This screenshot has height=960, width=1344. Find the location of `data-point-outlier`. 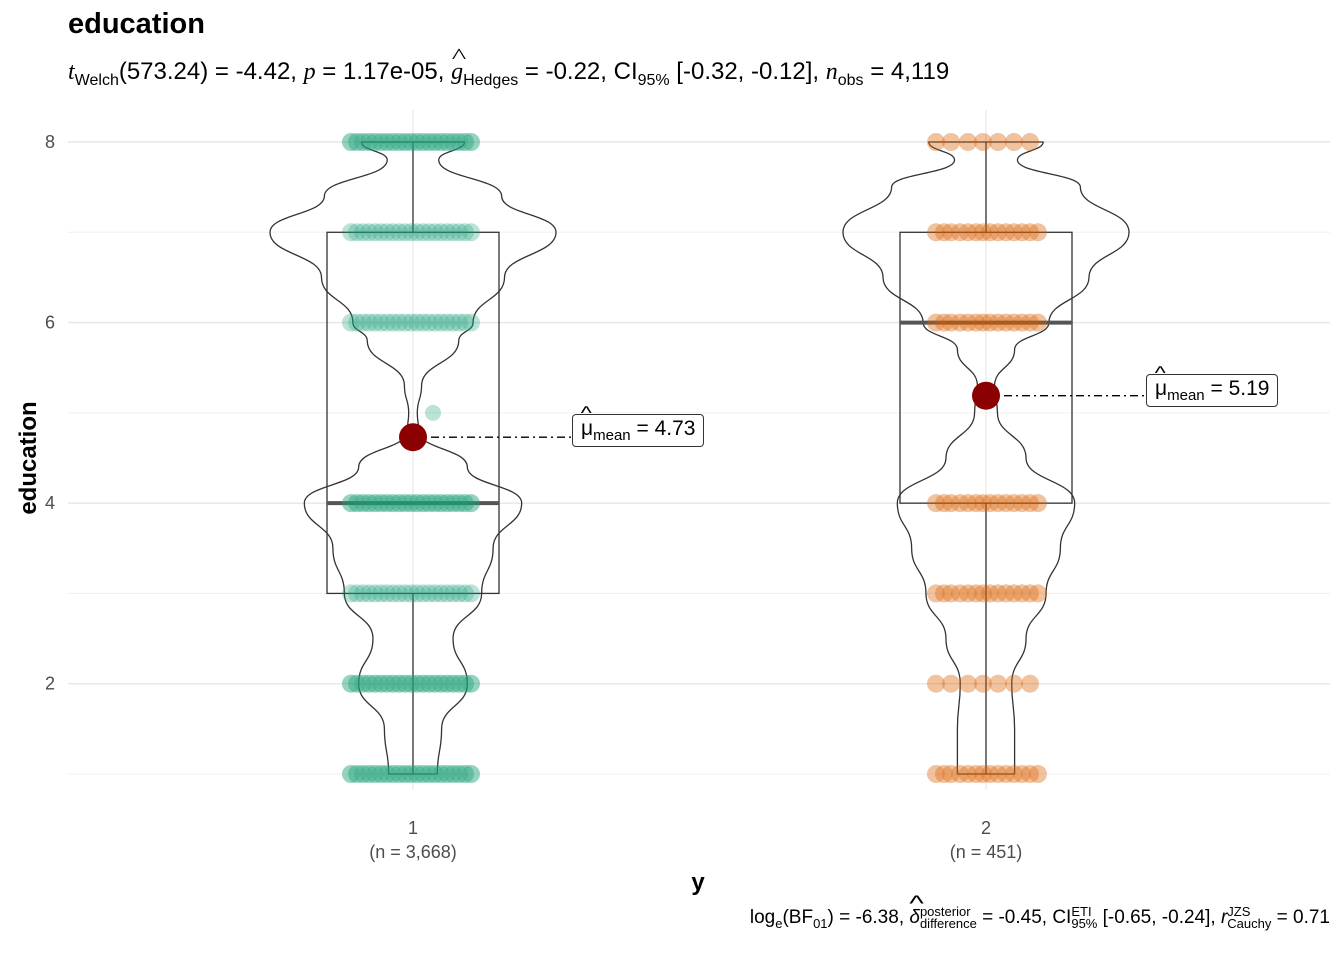

data-point-outlier is located at coordinates (433, 412).